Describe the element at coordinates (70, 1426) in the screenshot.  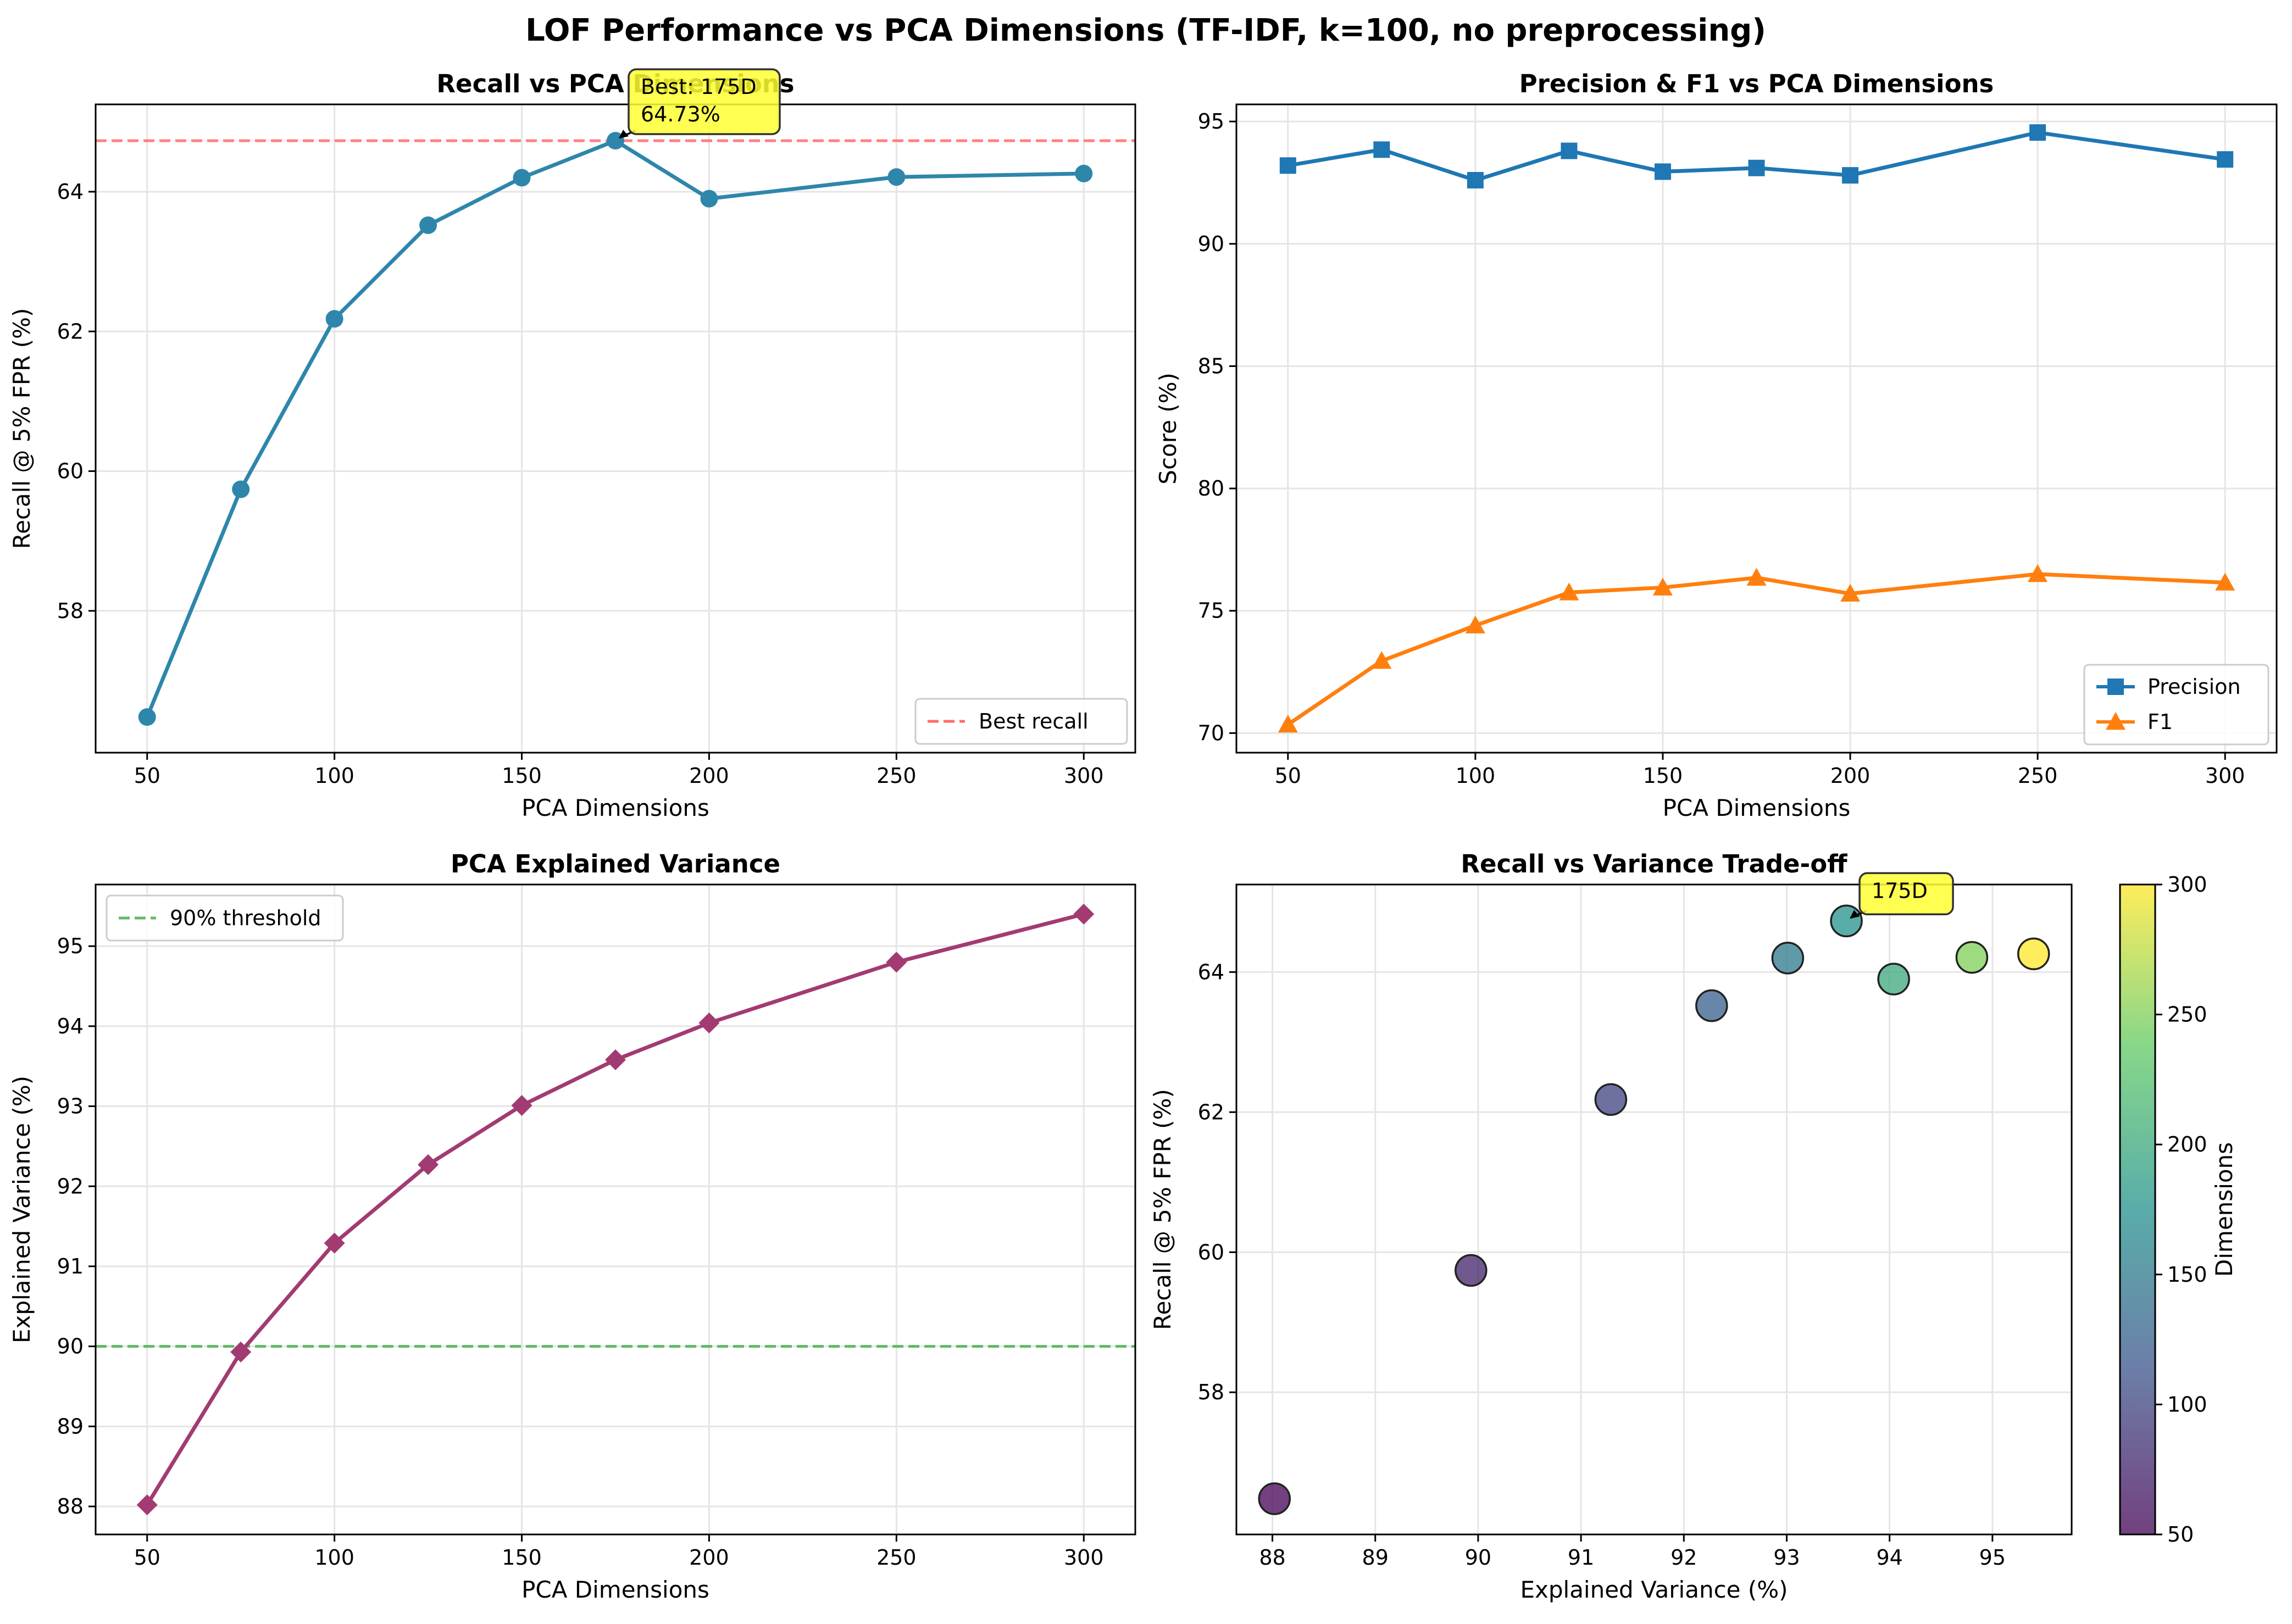
I see `y-tick-label: 89` at that location.